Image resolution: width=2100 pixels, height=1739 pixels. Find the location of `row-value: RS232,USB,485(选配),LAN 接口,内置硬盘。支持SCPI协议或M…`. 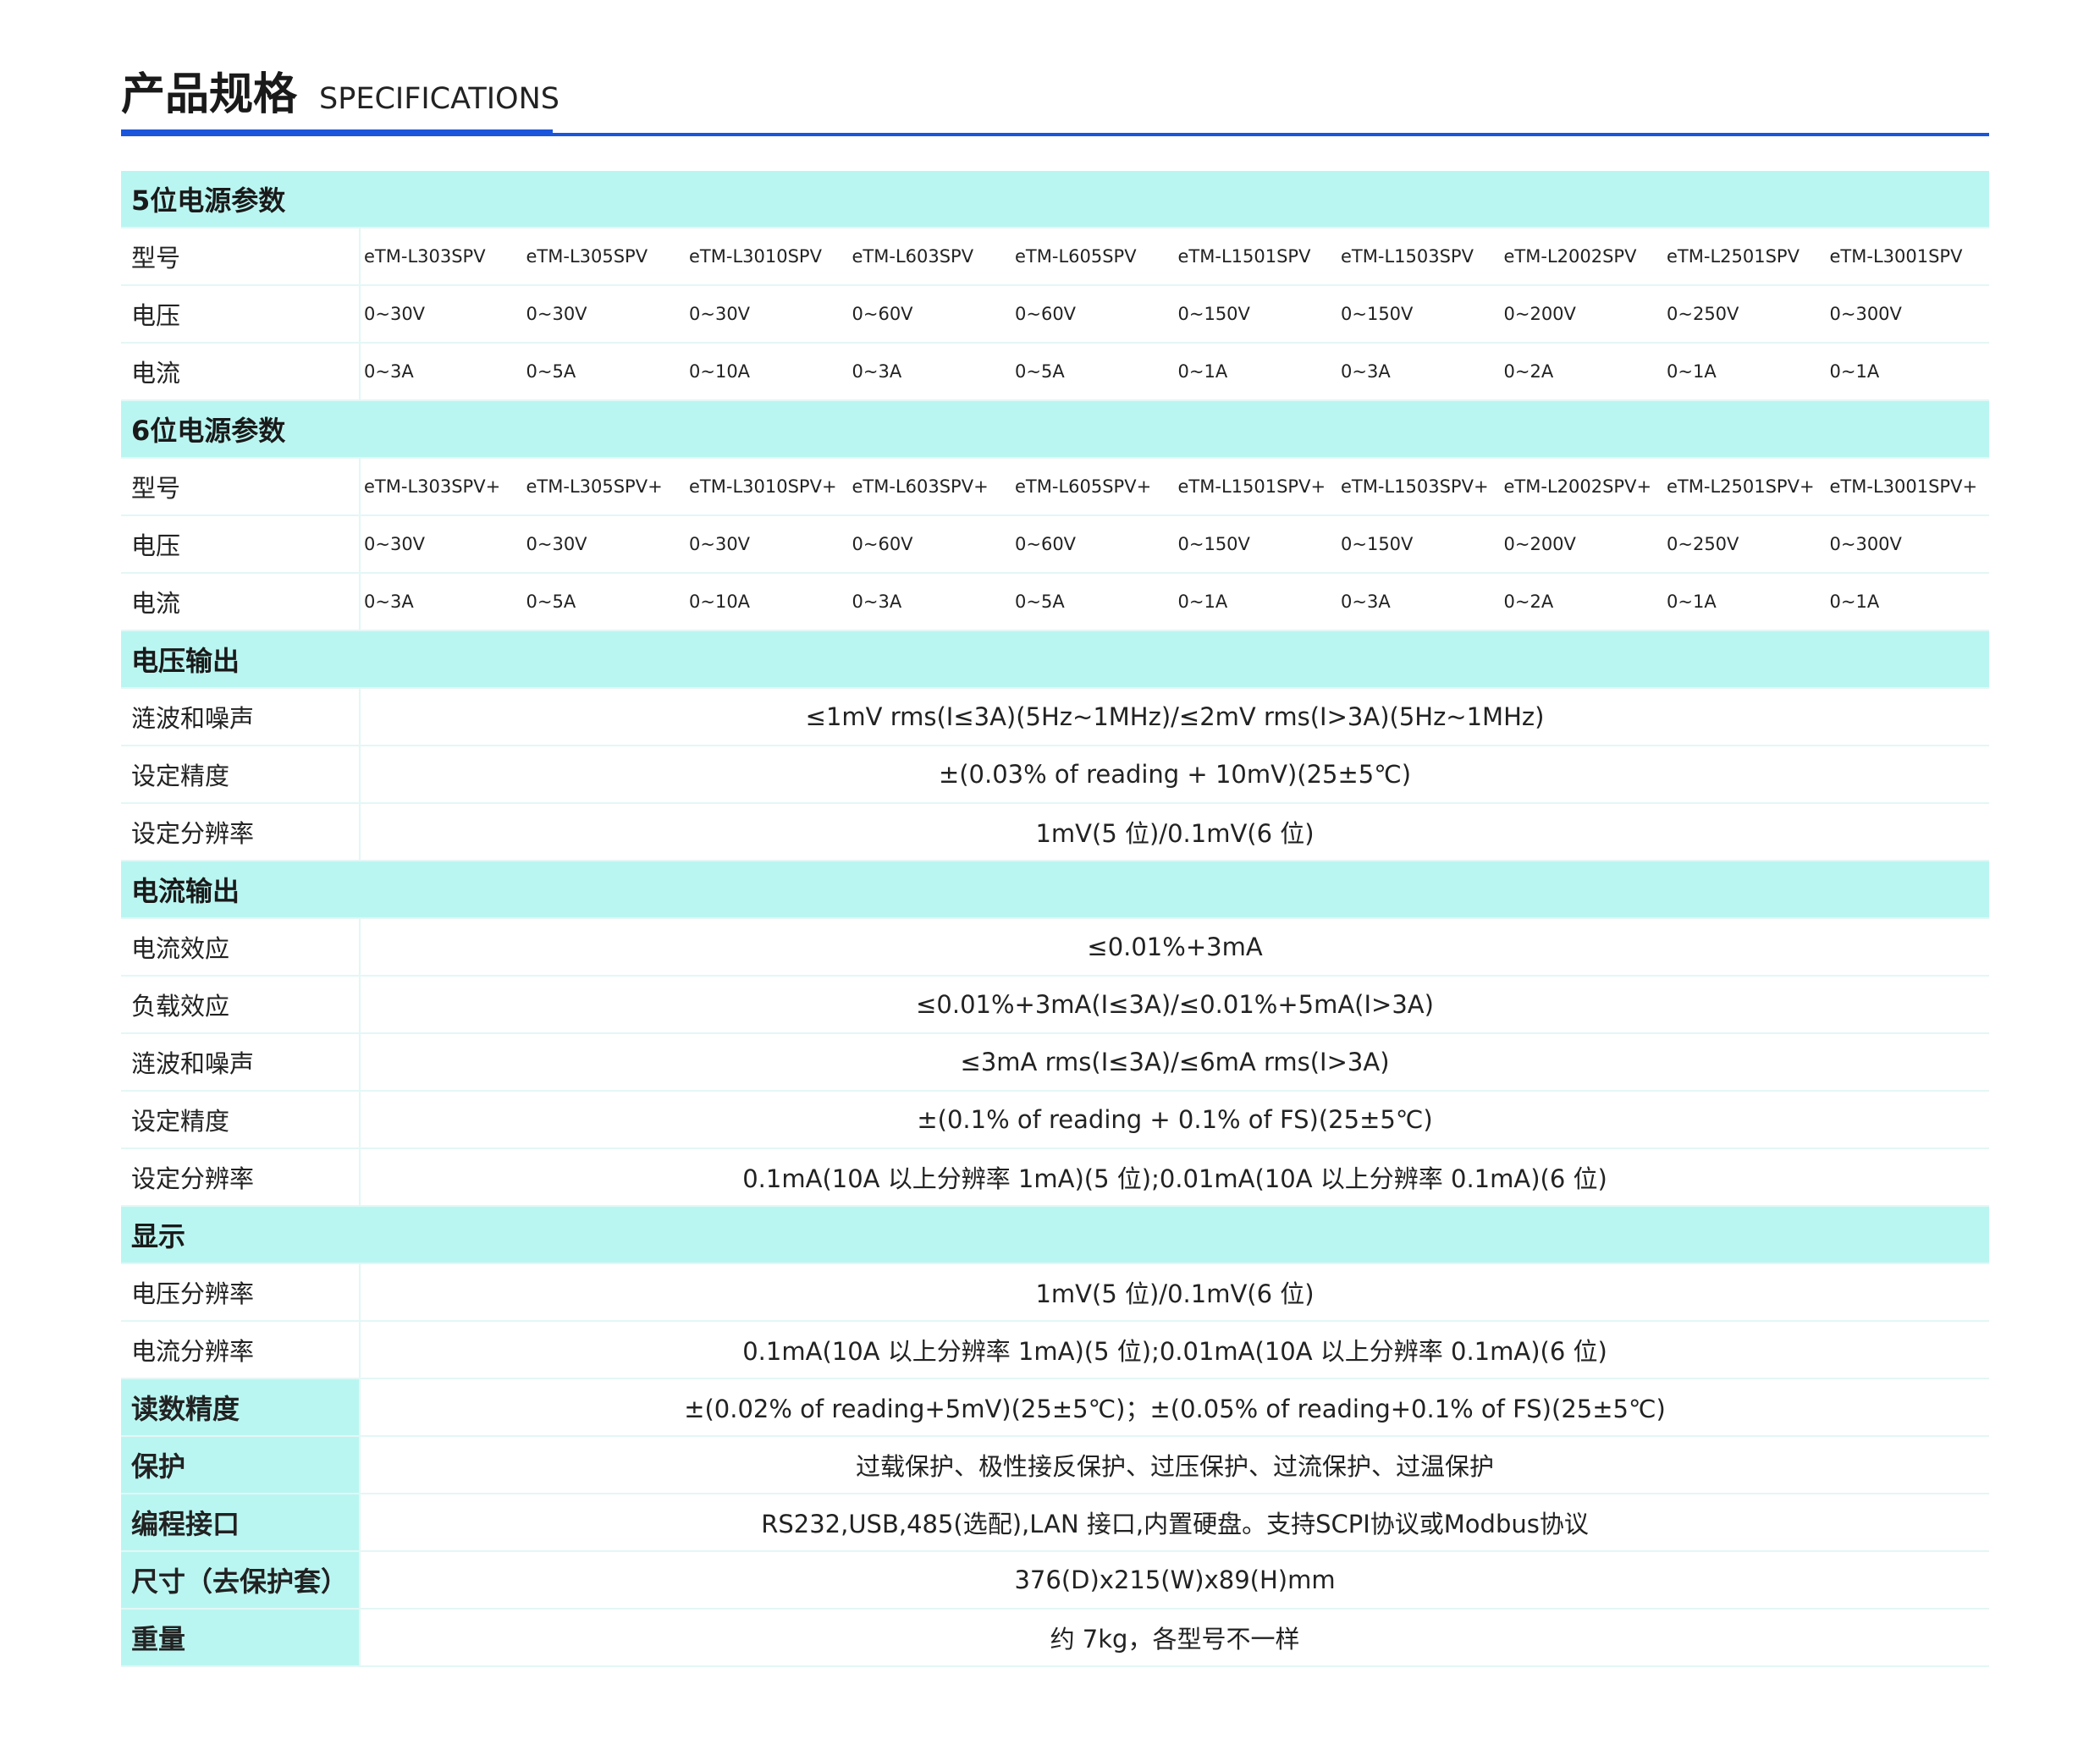

row-value: RS232,USB,485(选配),LAN 接口,内置硬盘。支持SCPI协议或M… is located at coordinates (1175, 1523).